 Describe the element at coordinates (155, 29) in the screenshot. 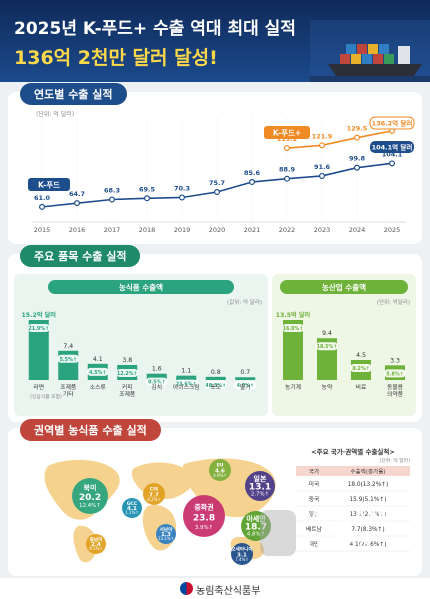

I see `main-title: 2025년 K-푸드+ 수출 역대 최대 실적` at that location.